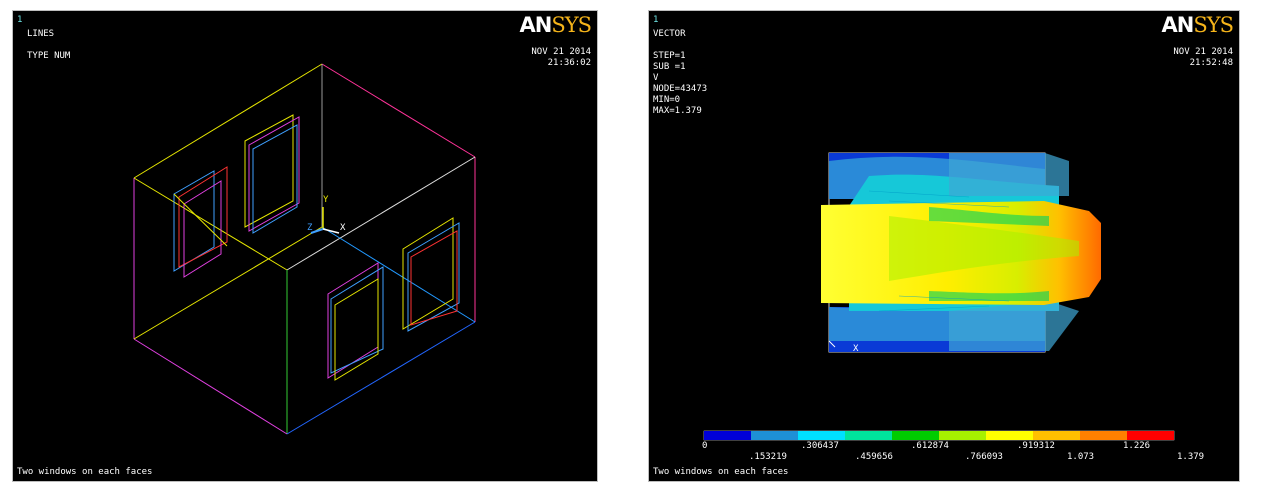 Image resolution: width=1275 pixels, height=489 pixels. What do you see at coordinates (1137, 446) in the screenshot?
I see `legend-label: 1.226` at bounding box center [1137, 446].